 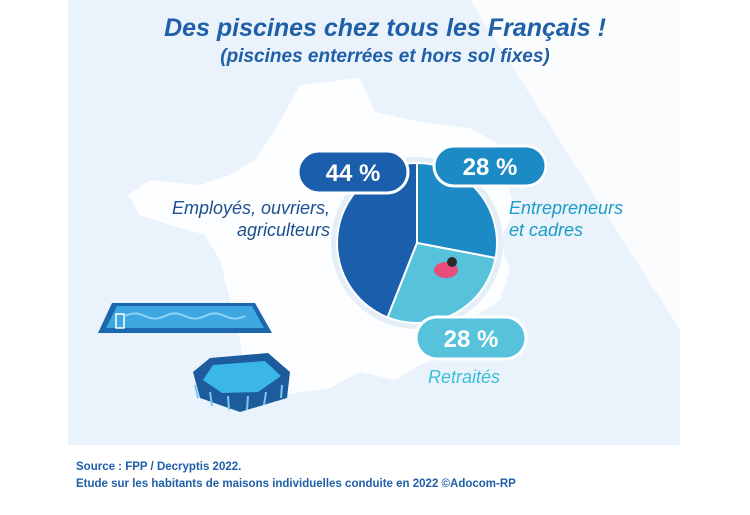 What do you see at coordinates (441, 282) in the screenshot?
I see `pie-slice-retraites` at bounding box center [441, 282].